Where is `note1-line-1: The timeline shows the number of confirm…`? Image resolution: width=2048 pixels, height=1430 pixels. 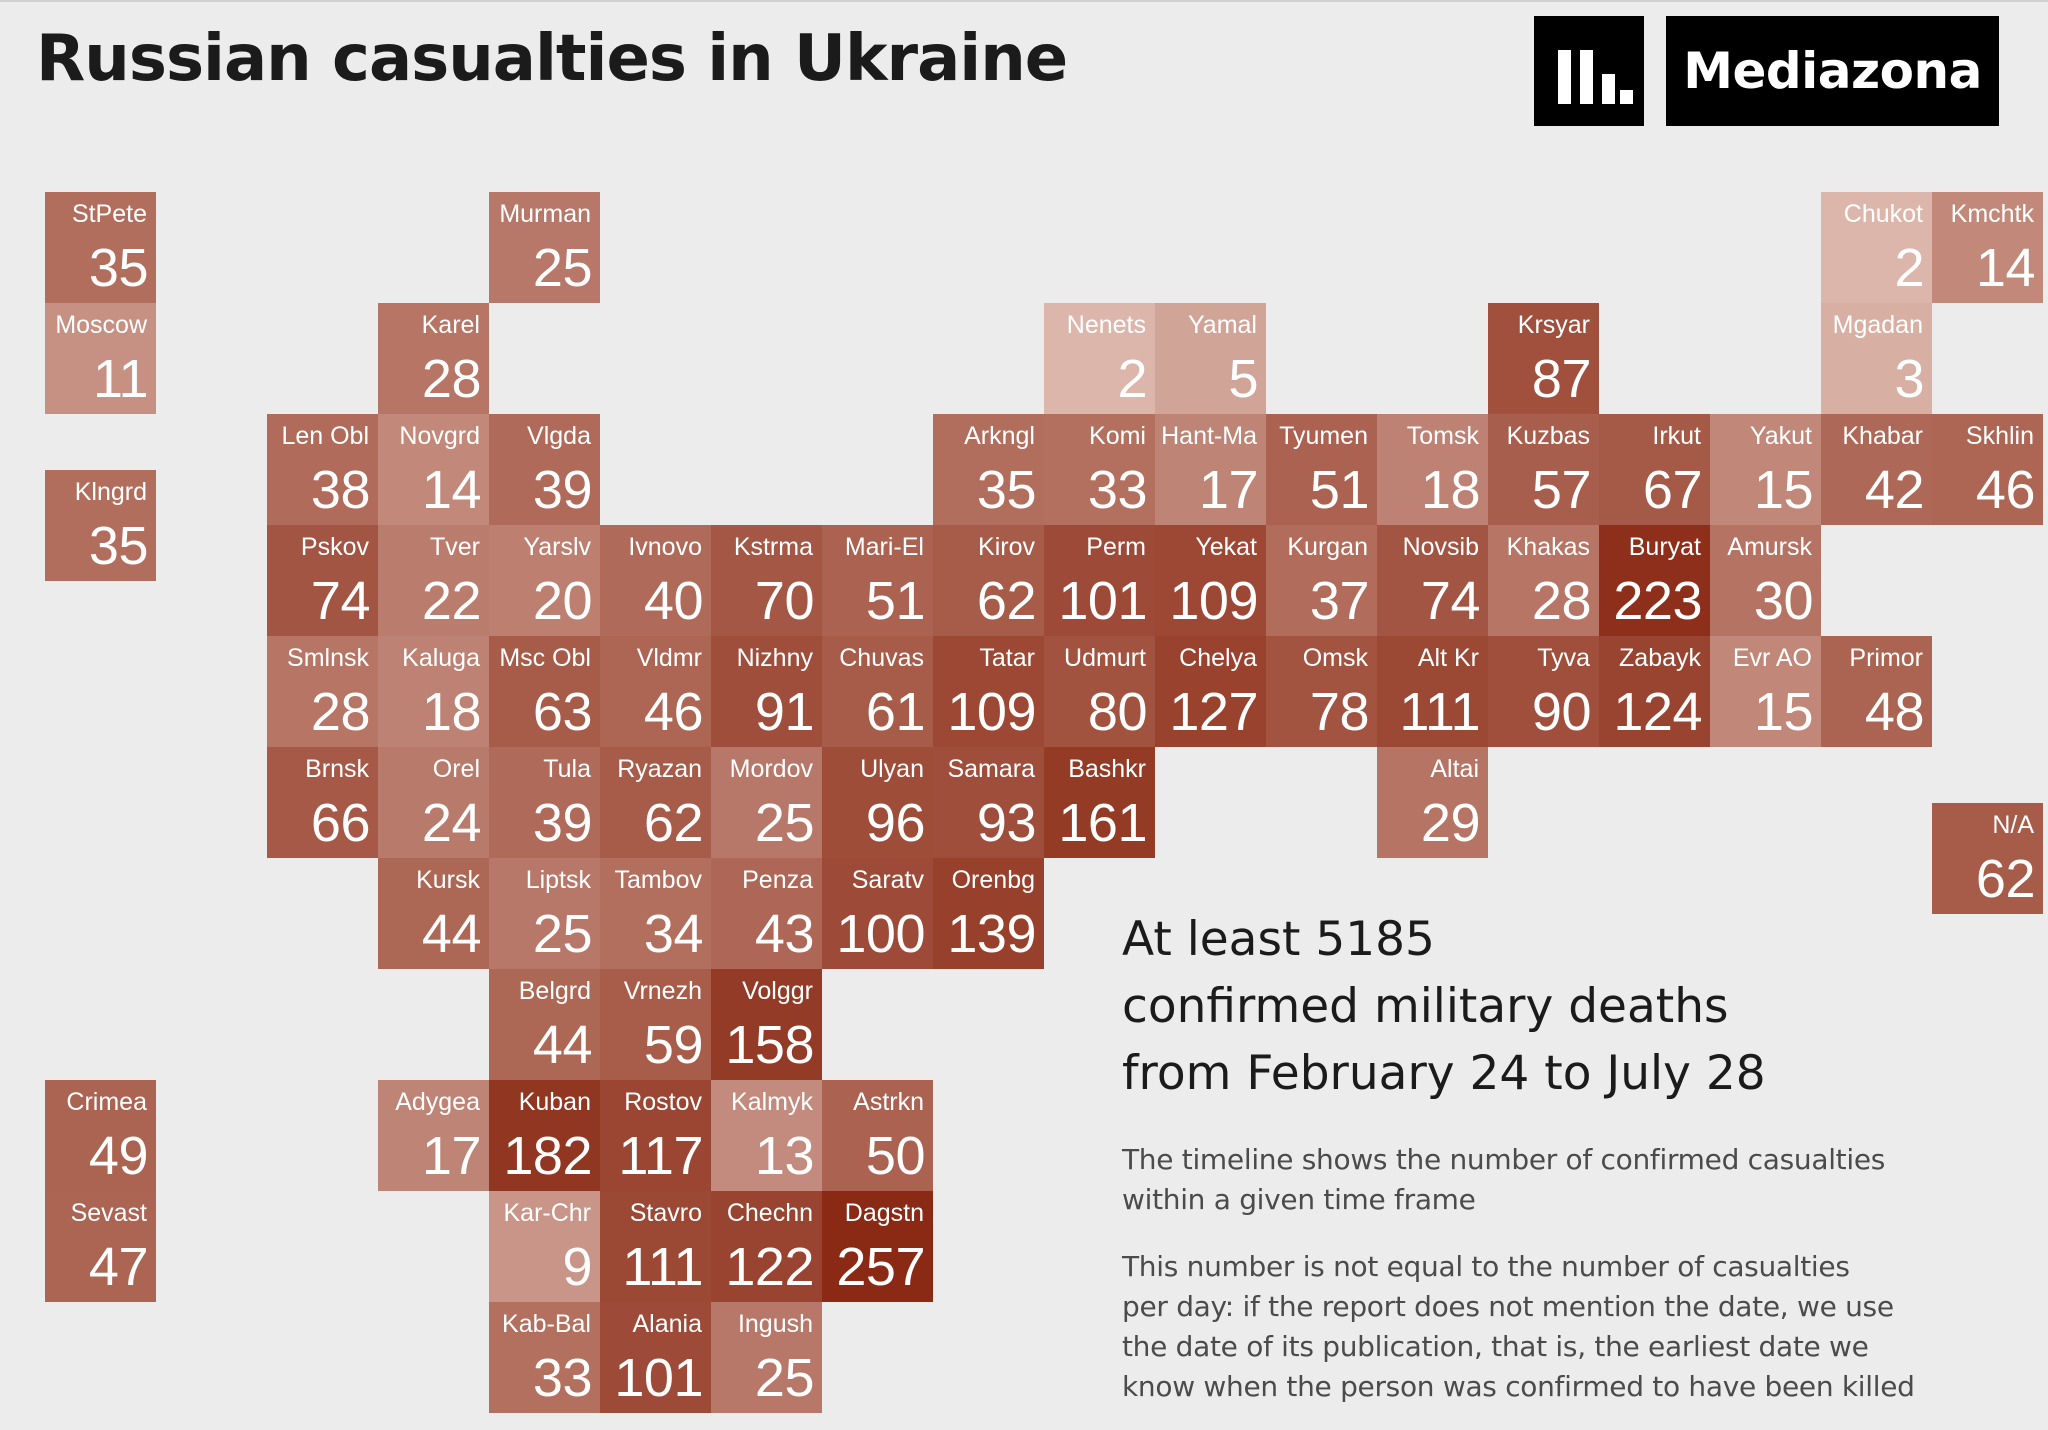
note1-line-1: The timeline shows the number of confirm… is located at coordinates (1504, 1159).